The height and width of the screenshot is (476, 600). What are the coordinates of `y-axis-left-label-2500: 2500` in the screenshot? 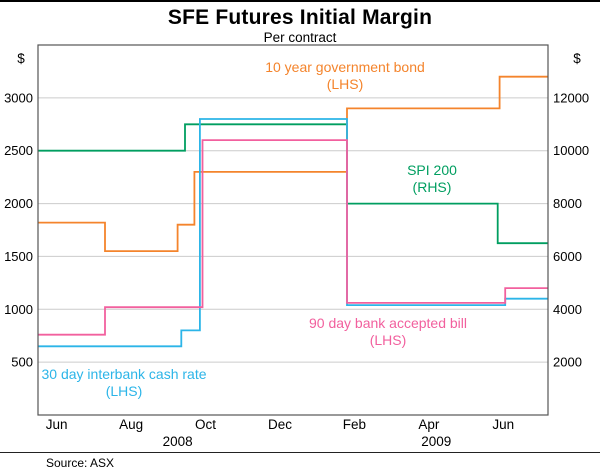 It's located at (18, 150).